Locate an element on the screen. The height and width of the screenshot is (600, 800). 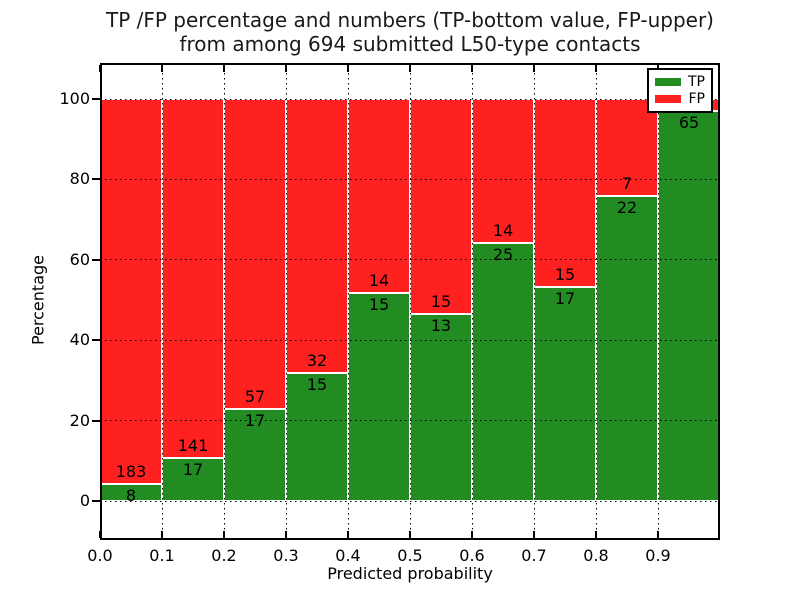
bar-count-label-tp: 65 is located at coordinates (689, 122).